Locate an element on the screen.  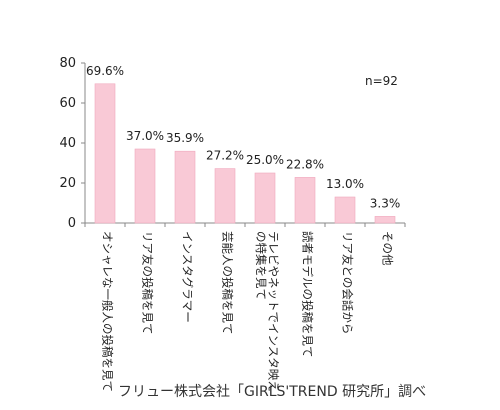
sample-size-note: n=92 is located at coordinates (381, 81).